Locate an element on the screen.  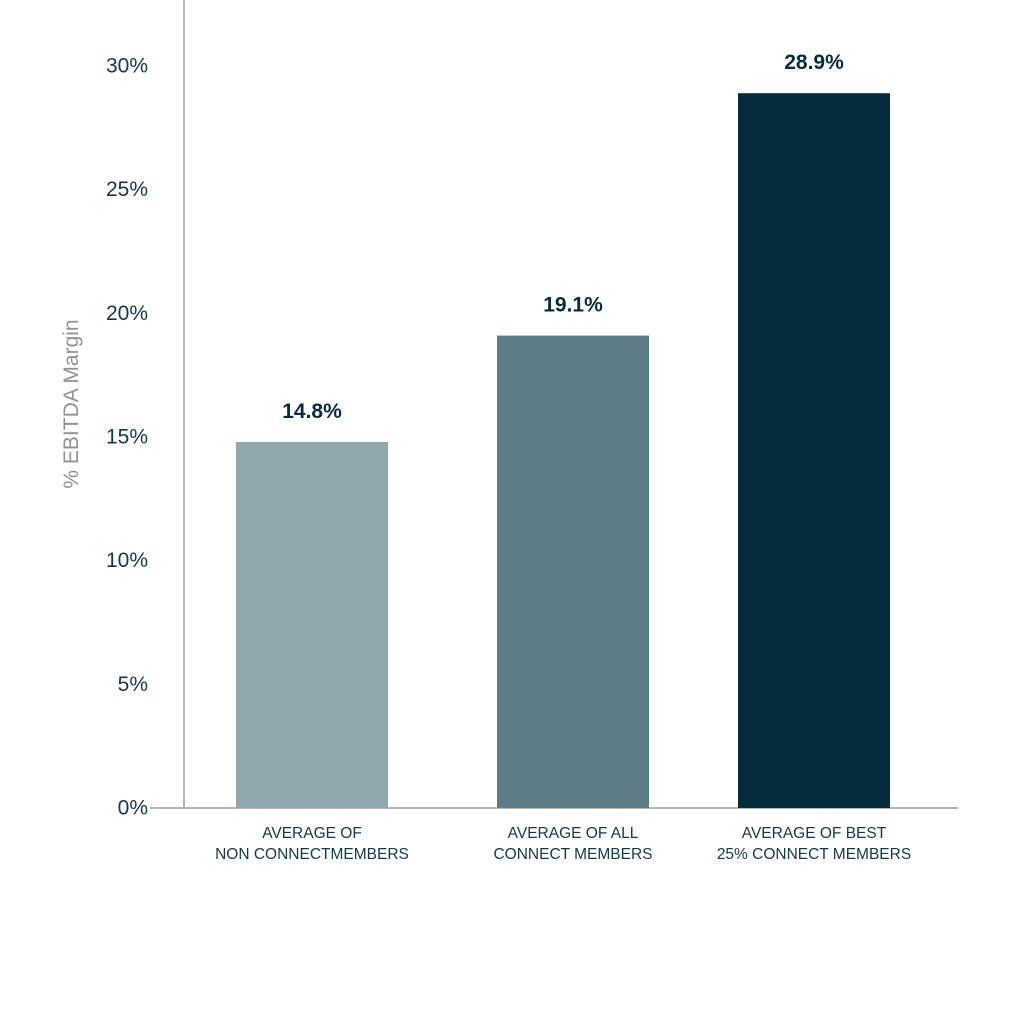
y-tick-label: 5% is located at coordinates (133, 684).